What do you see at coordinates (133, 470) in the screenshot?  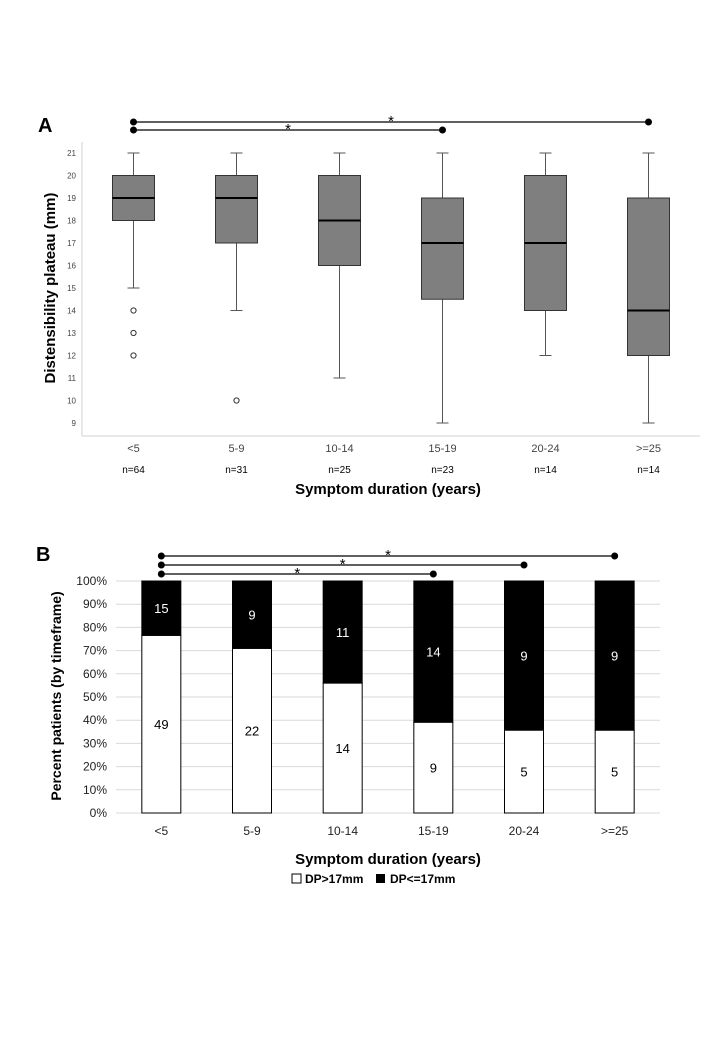 I see `panel-a-count-label: n=64` at bounding box center [133, 470].